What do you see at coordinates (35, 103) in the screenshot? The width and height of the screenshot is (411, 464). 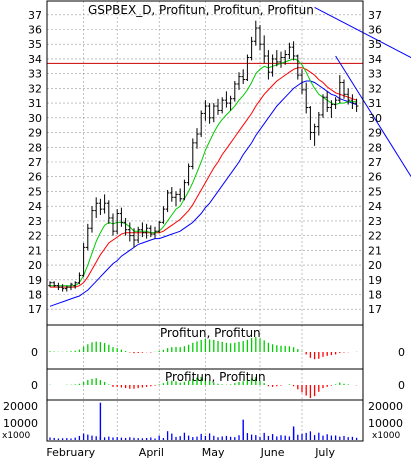 I see `y-tick-label-left: 31` at bounding box center [35, 103].